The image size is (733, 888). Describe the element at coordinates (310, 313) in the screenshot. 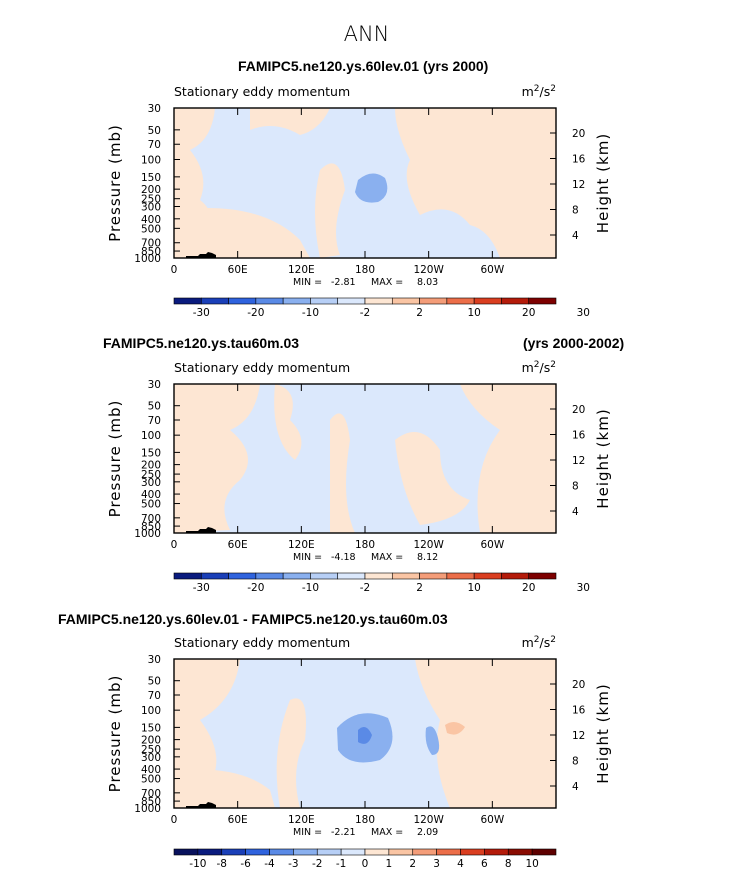

I see `colorbar-label: -10` at that location.